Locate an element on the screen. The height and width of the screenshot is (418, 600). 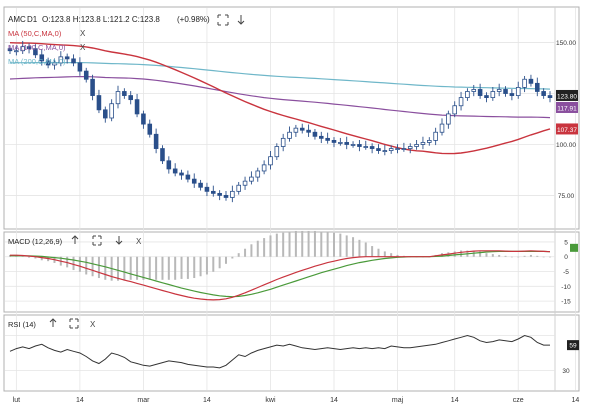
header-symbol: AMC is located at coordinates (17, 19).